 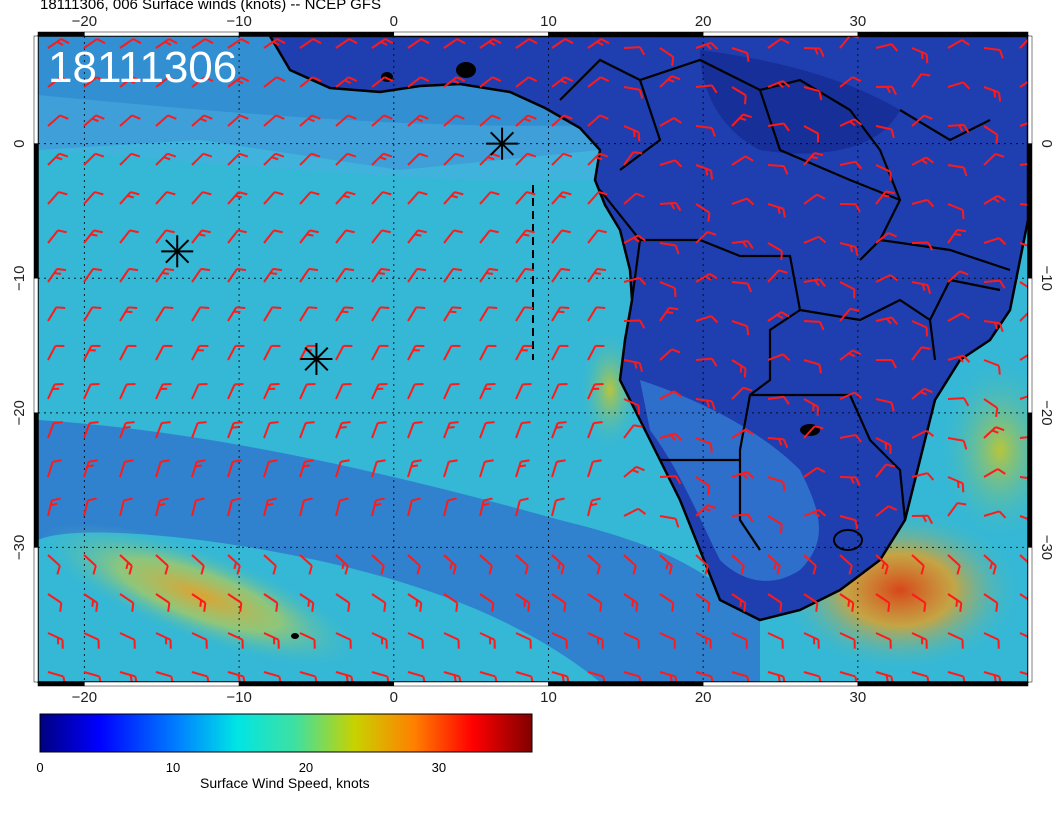 I want to click on lon-tick-label-bottom: −10, so click(x=238, y=697).